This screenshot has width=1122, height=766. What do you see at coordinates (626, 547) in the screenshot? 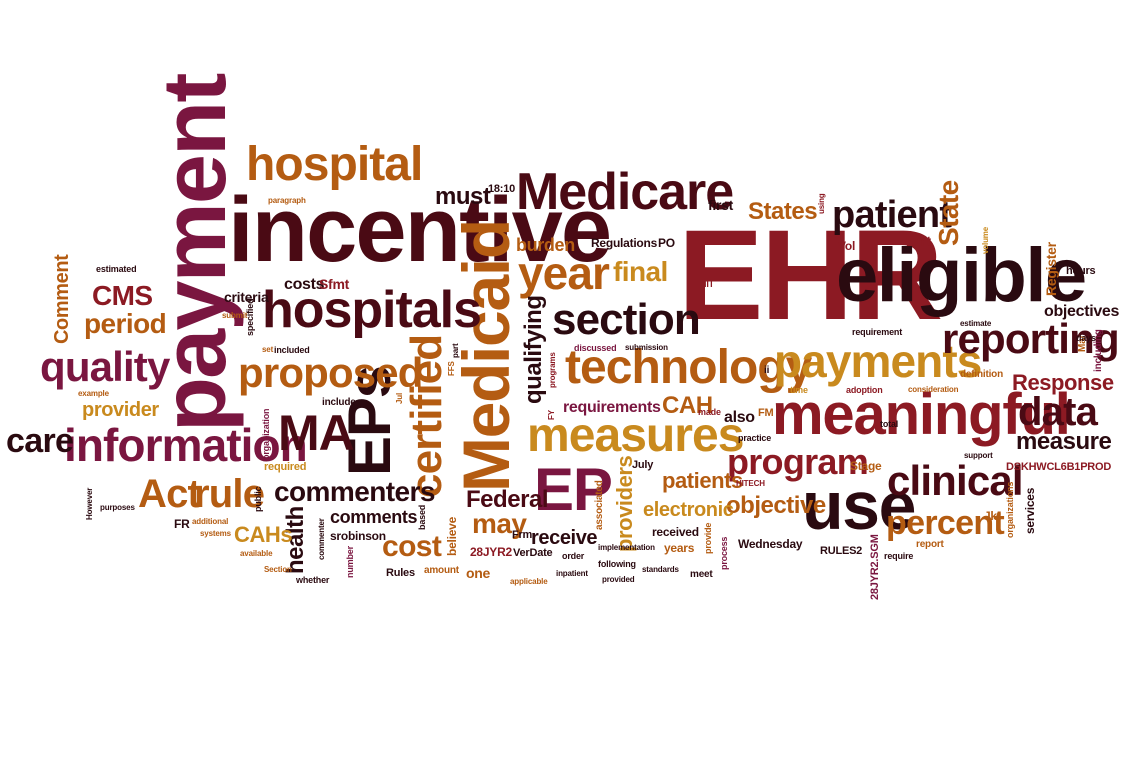
I see `word-implementation: implementation` at bounding box center [626, 547].